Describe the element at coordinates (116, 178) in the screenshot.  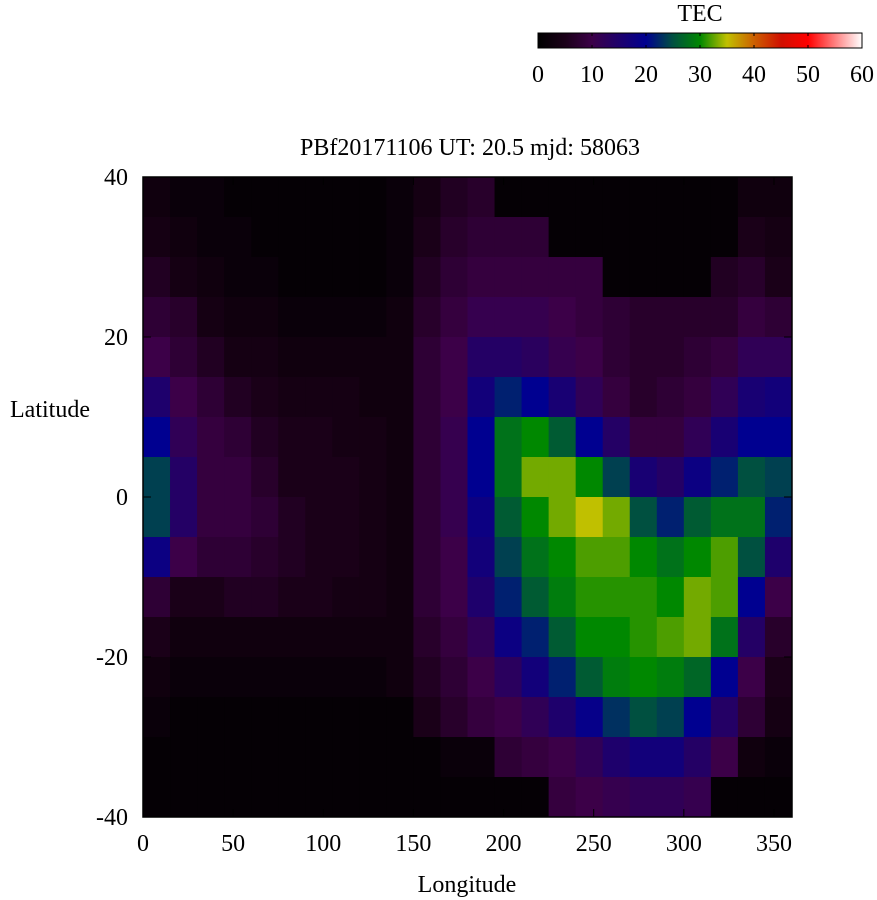
I see `y-tick-label: 40` at that location.